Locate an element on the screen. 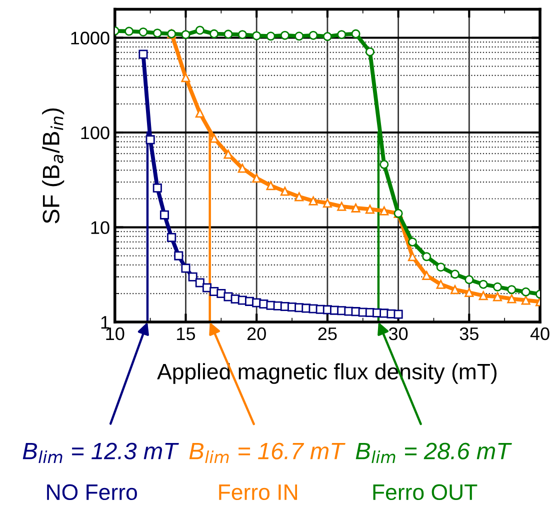  x-tick-label: 25 is located at coordinates (327, 333).